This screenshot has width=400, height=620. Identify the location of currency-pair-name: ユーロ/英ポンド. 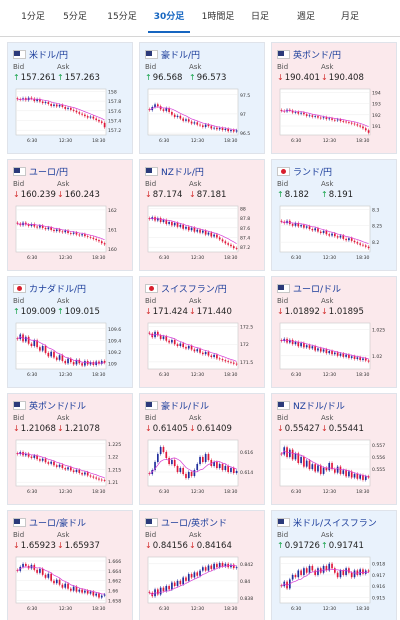
(194, 523).